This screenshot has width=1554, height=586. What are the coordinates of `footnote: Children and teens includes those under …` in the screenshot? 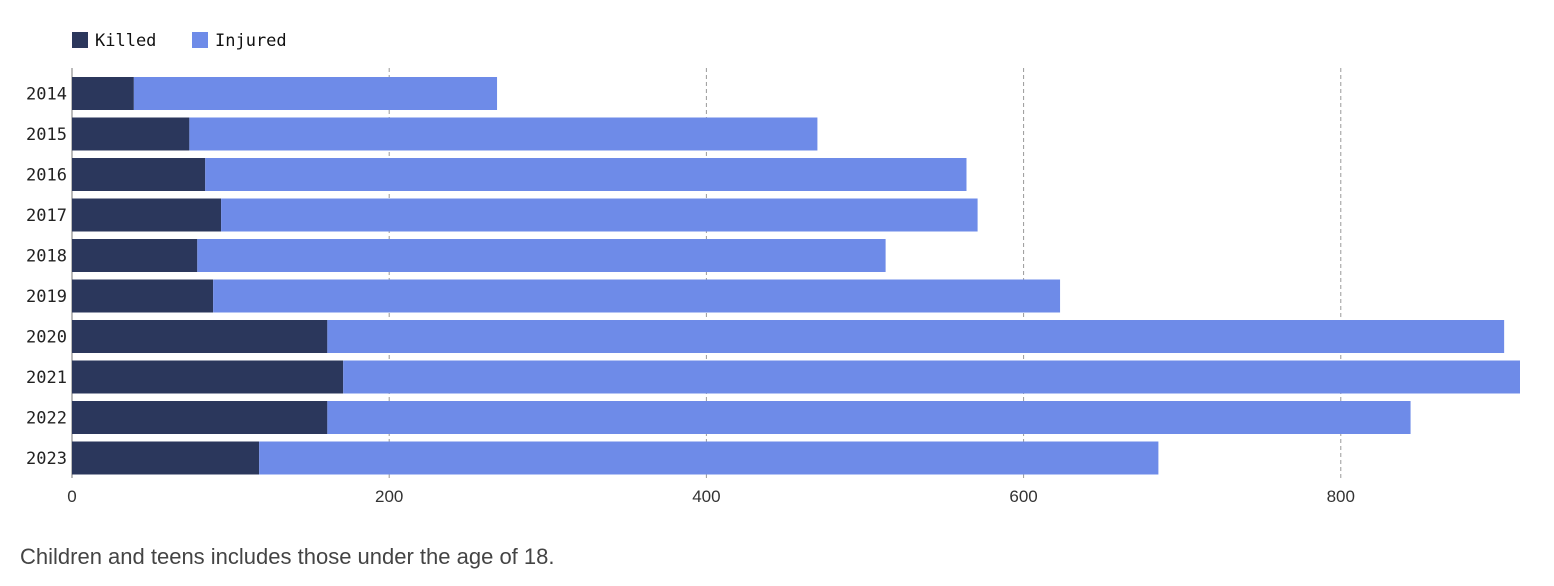 It's located at (287, 556).